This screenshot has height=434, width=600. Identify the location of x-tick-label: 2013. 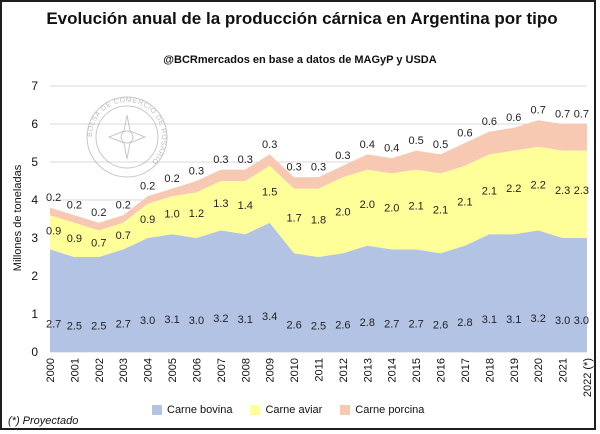
(368, 370).